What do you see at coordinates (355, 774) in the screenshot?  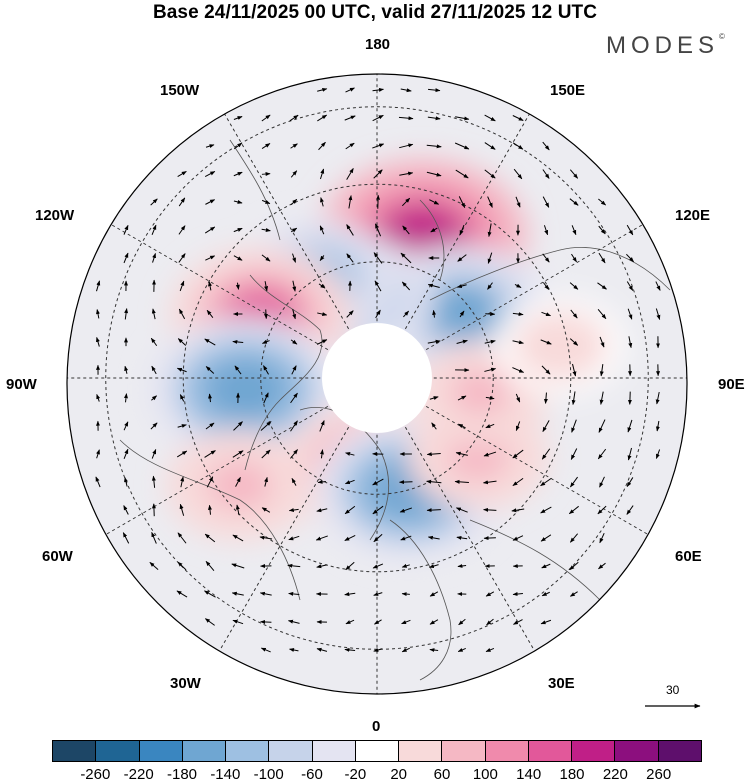 I see `colorbar-tick-label: -20` at bounding box center [355, 774].